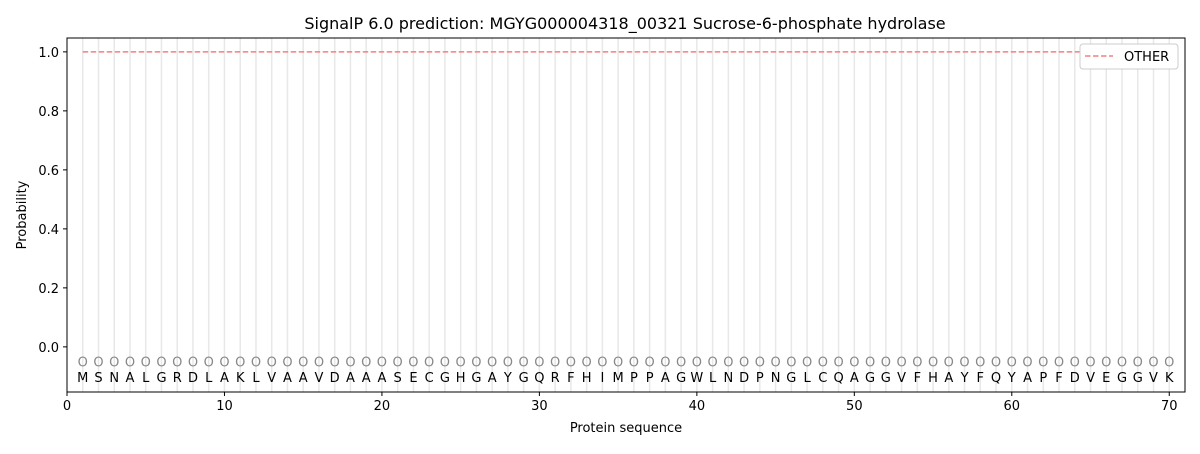 The width and height of the screenshot is (1200, 454). I want to click on y-tick-label: 0.0, so click(48, 348).